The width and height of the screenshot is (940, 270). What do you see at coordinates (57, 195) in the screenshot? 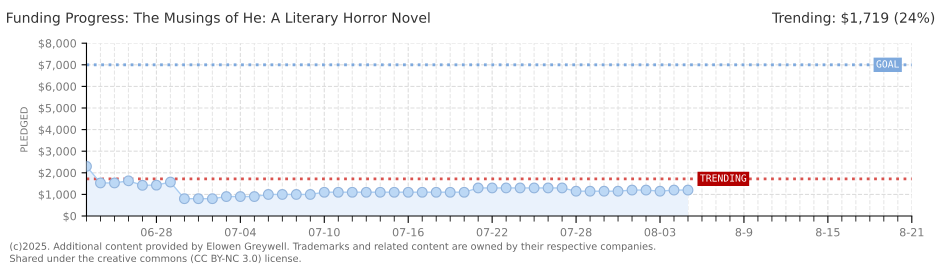
I see `y-tick-label: $1,000` at bounding box center [57, 195].